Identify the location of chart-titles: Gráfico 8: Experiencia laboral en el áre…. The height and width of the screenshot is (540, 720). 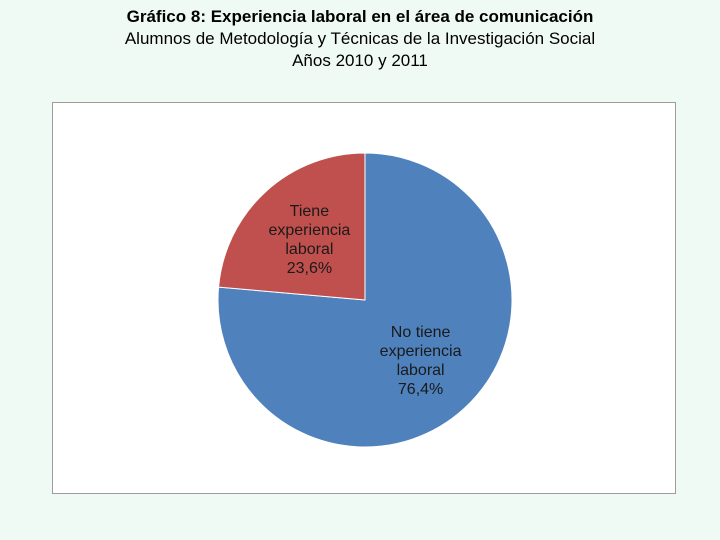
(360, 39).